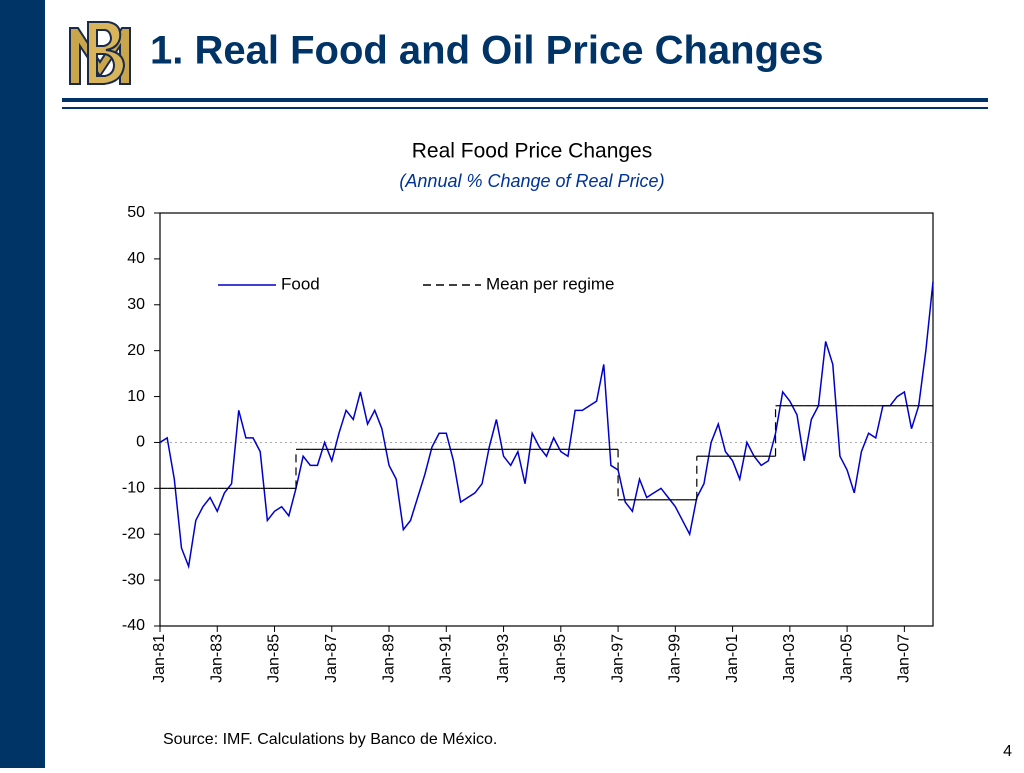  Describe the element at coordinates (300, 283) in the screenshot. I see `legend-label: Food` at that location.